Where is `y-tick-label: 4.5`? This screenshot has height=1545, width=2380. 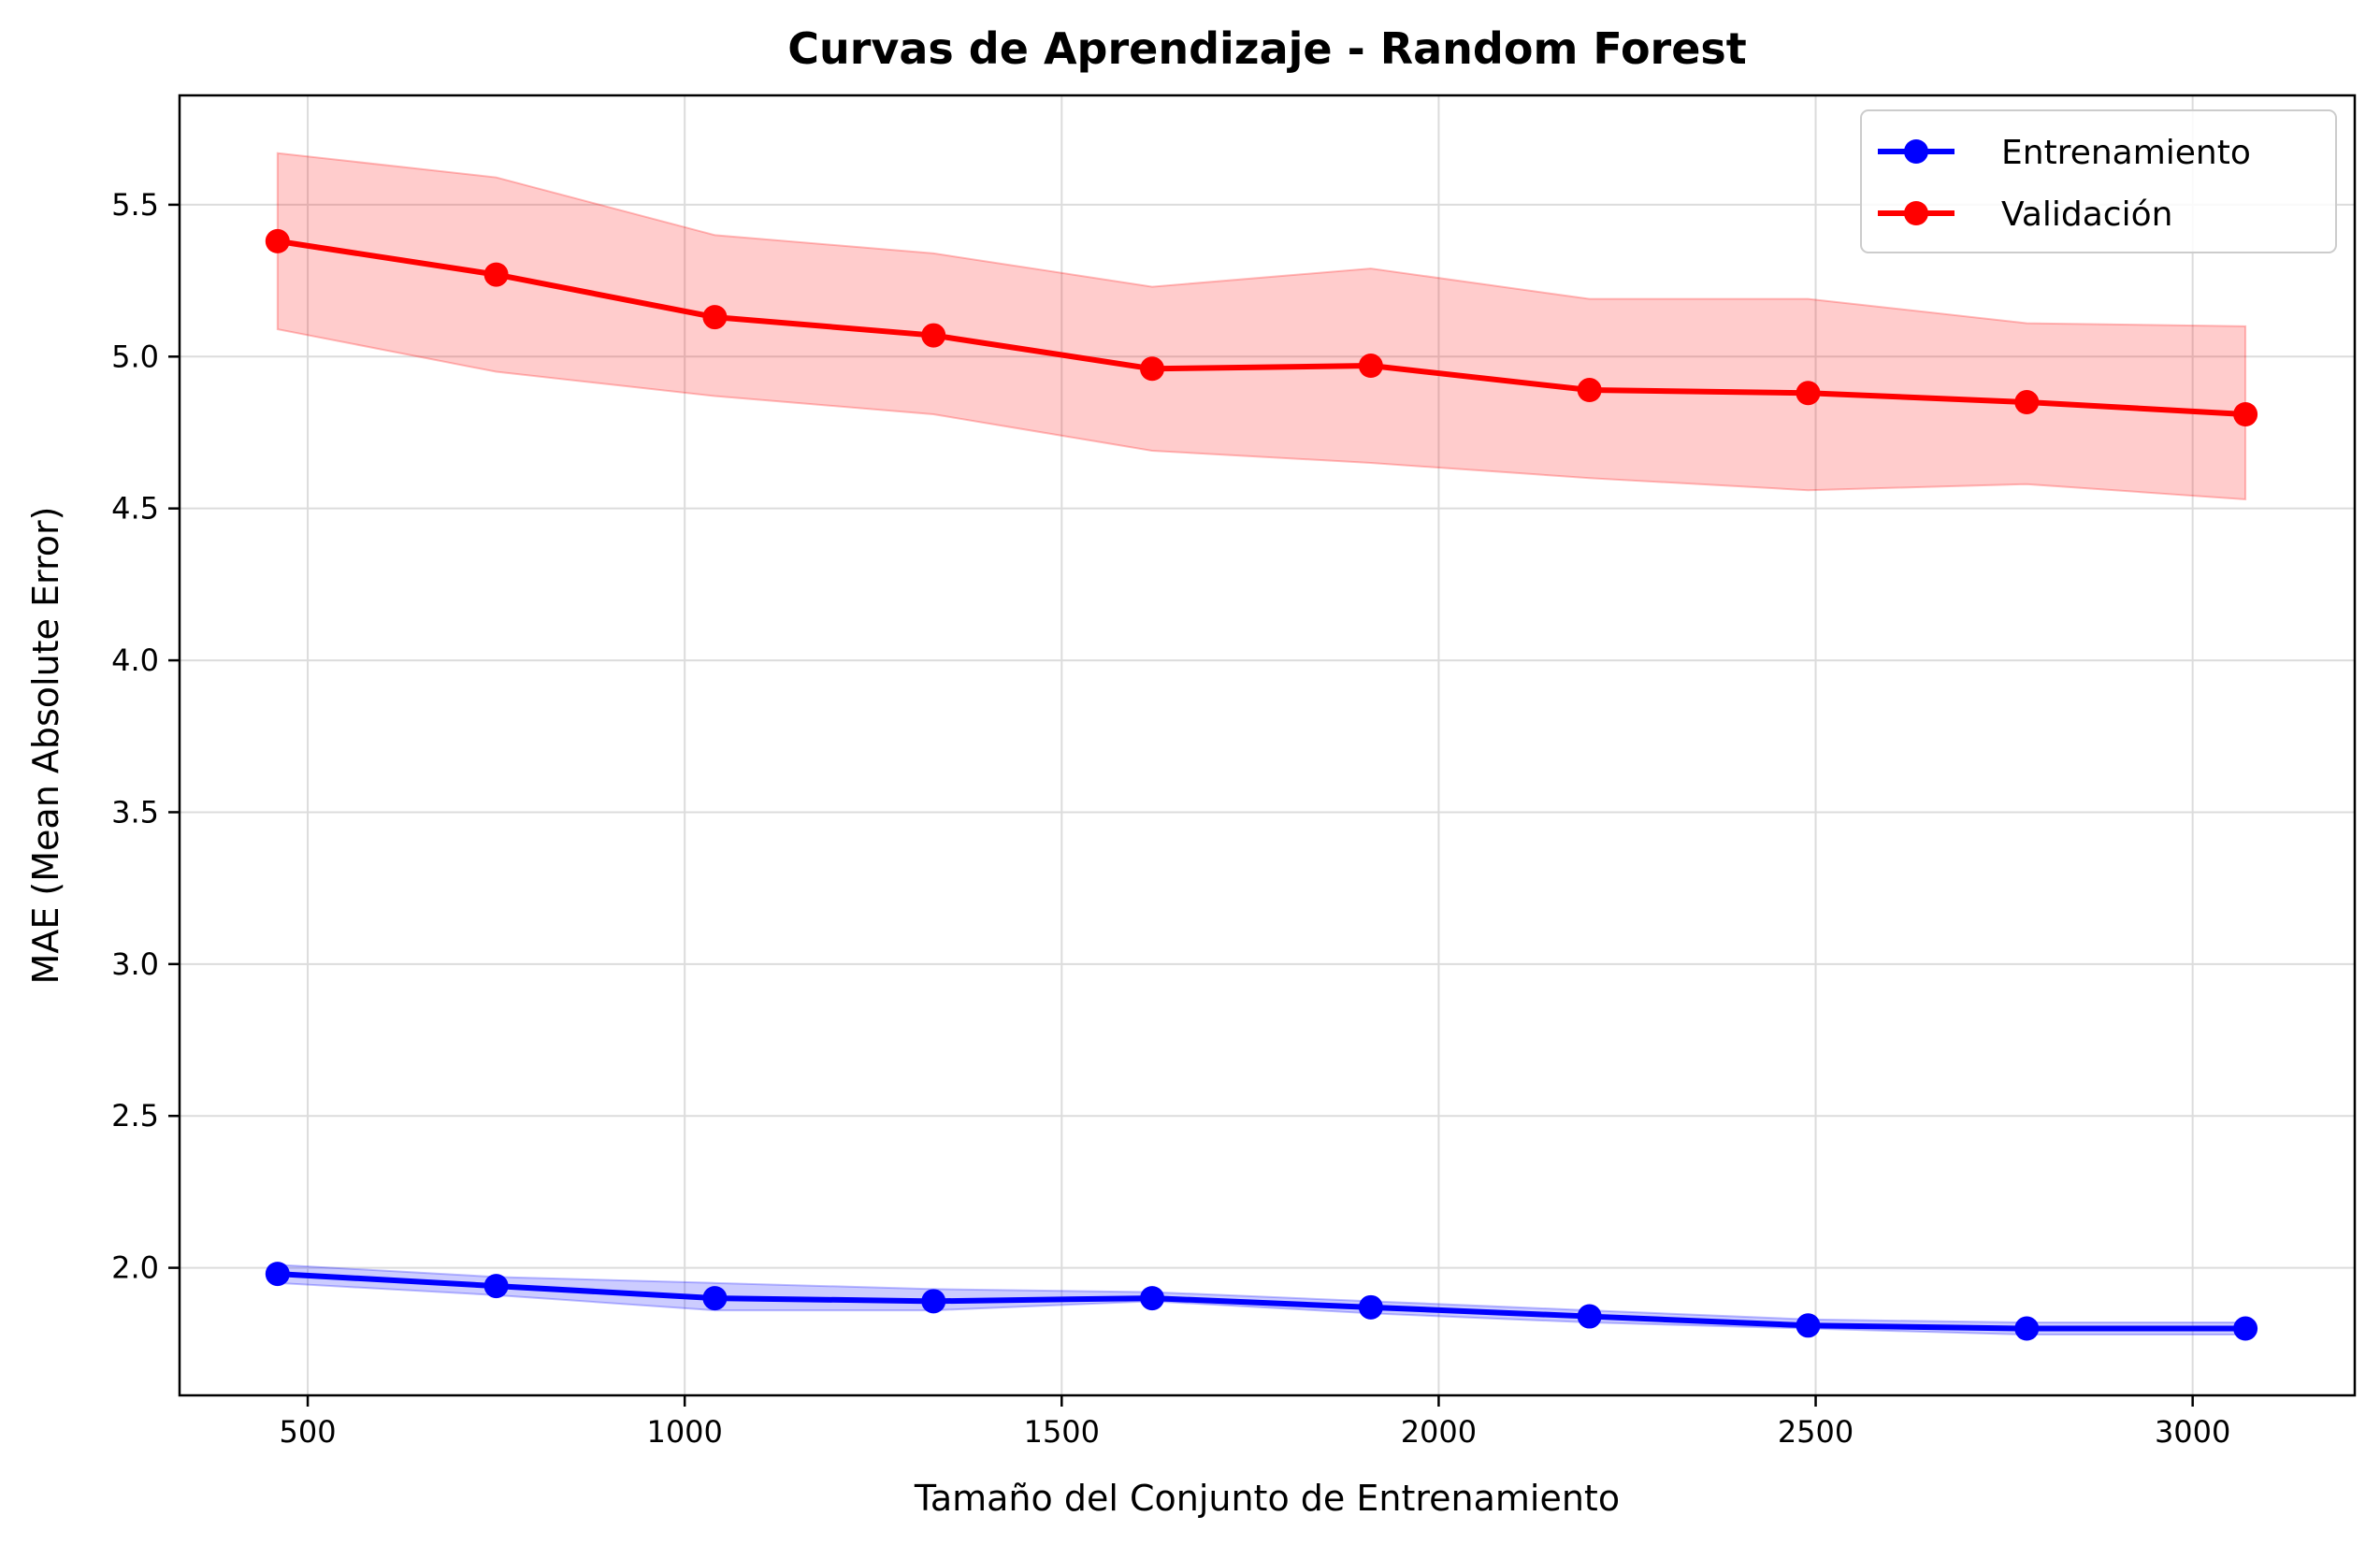
y-tick-label: 4.5 is located at coordinates (135, 509).